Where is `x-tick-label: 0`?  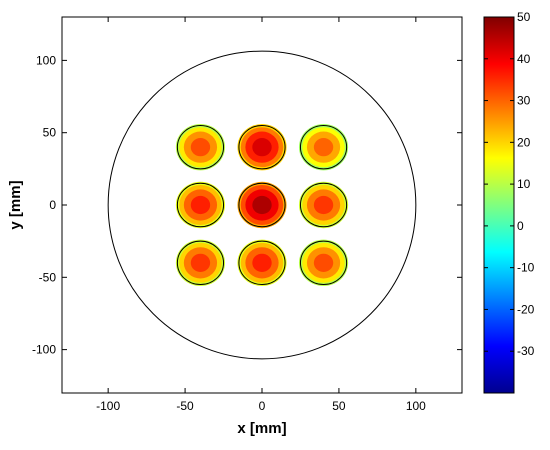 x-tick-label: 0 is located at coordinates (262, 406).